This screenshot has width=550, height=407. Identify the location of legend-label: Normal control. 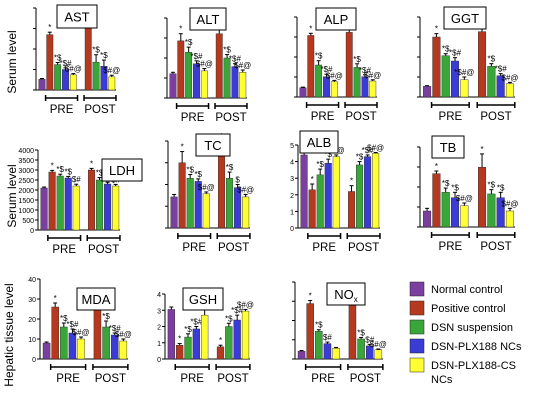
(467, 290).